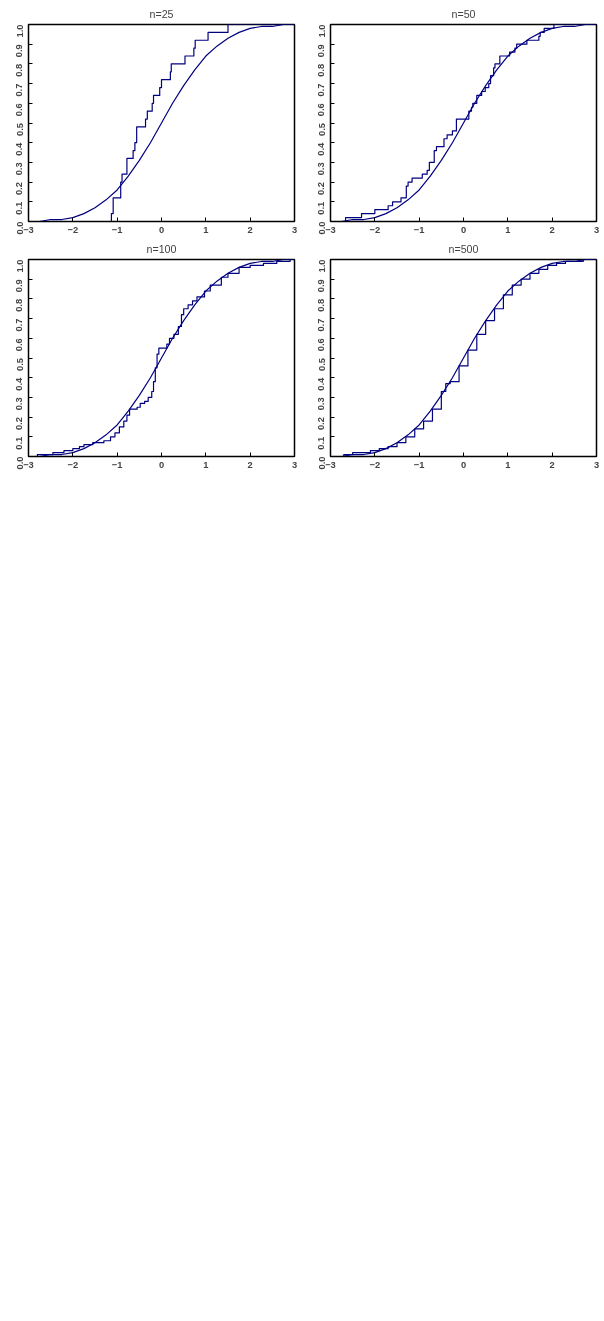  I want to click on chart-title: n=25, so click(161, 13).